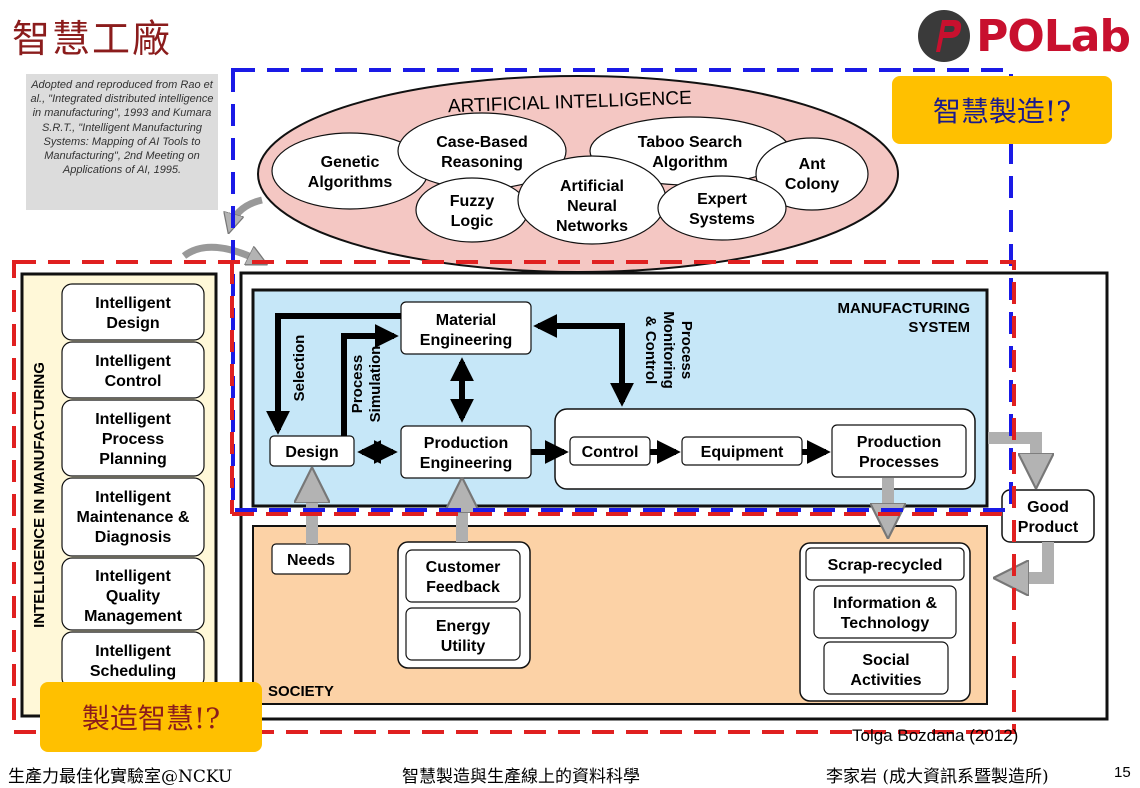 This screenshot has height=788, width=1140. Describe the element at coordinates (221, 252) in the screenshot. I see `intelligence-to-system-arrow` at that location.